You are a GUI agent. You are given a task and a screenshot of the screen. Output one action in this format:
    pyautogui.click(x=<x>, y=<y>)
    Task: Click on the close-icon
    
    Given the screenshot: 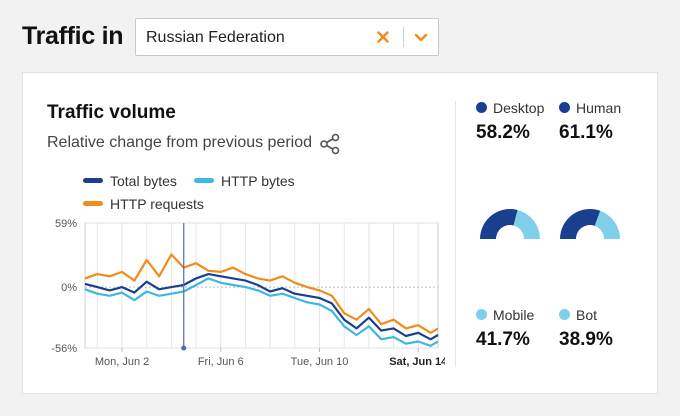 What is the action you would take?
    pyautogui.click(x=383, y=37)
    